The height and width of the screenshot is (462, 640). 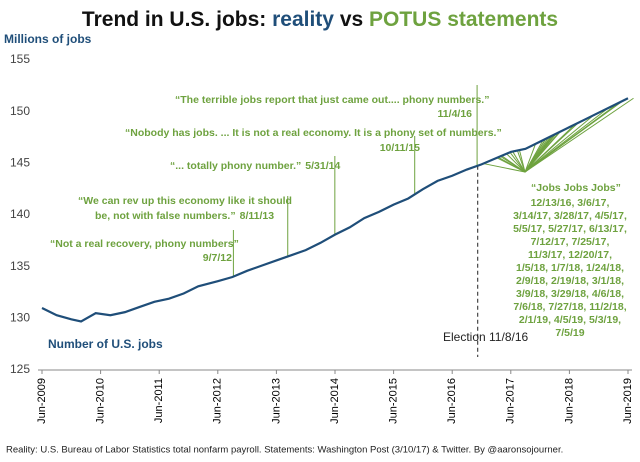 I want to click on y-axis-label: Millions of jobs, so click(x=48, y=39).